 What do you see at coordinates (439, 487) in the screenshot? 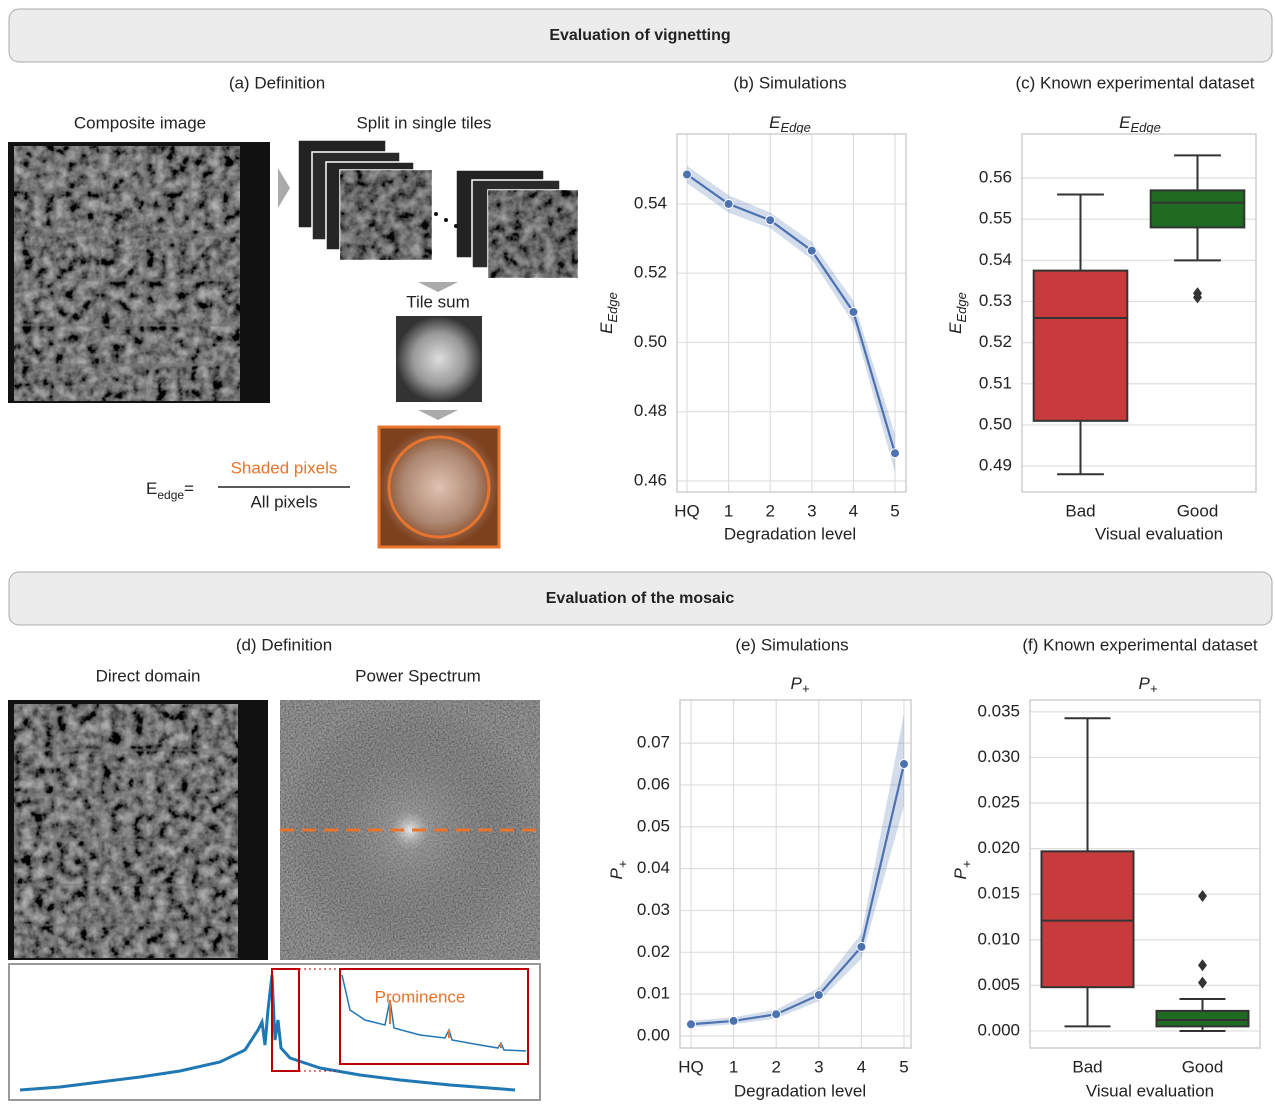
I see `shaded-image` at bounding box center [439, 487].